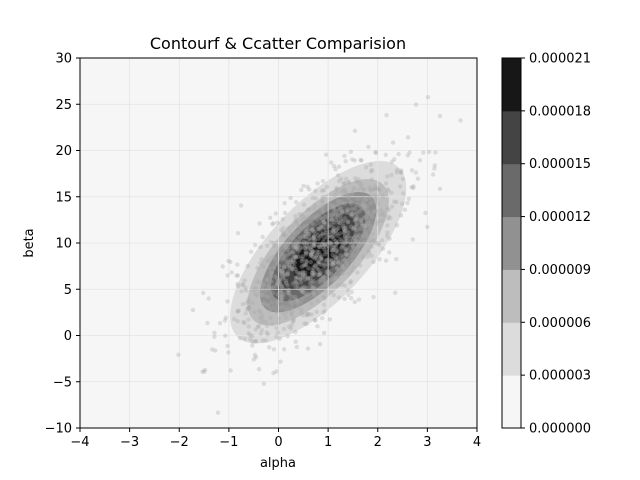 This screenshot has height=480, width=640. What do you see at coordinates (511, 243) in the screenshot?
I see `colorbar-segment` at bounding box center [511, 243].